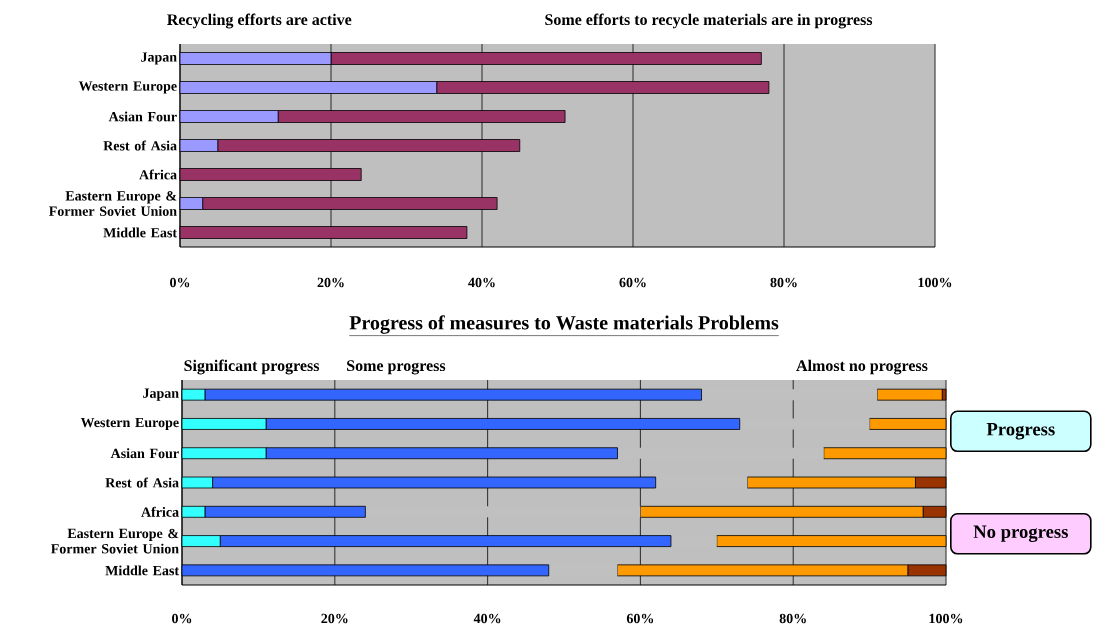 The height and width of the screenshot is (629, 1094). Describe the element at coordinates (1020, 533) in the screenshot. I see `text: No progress` at that location.